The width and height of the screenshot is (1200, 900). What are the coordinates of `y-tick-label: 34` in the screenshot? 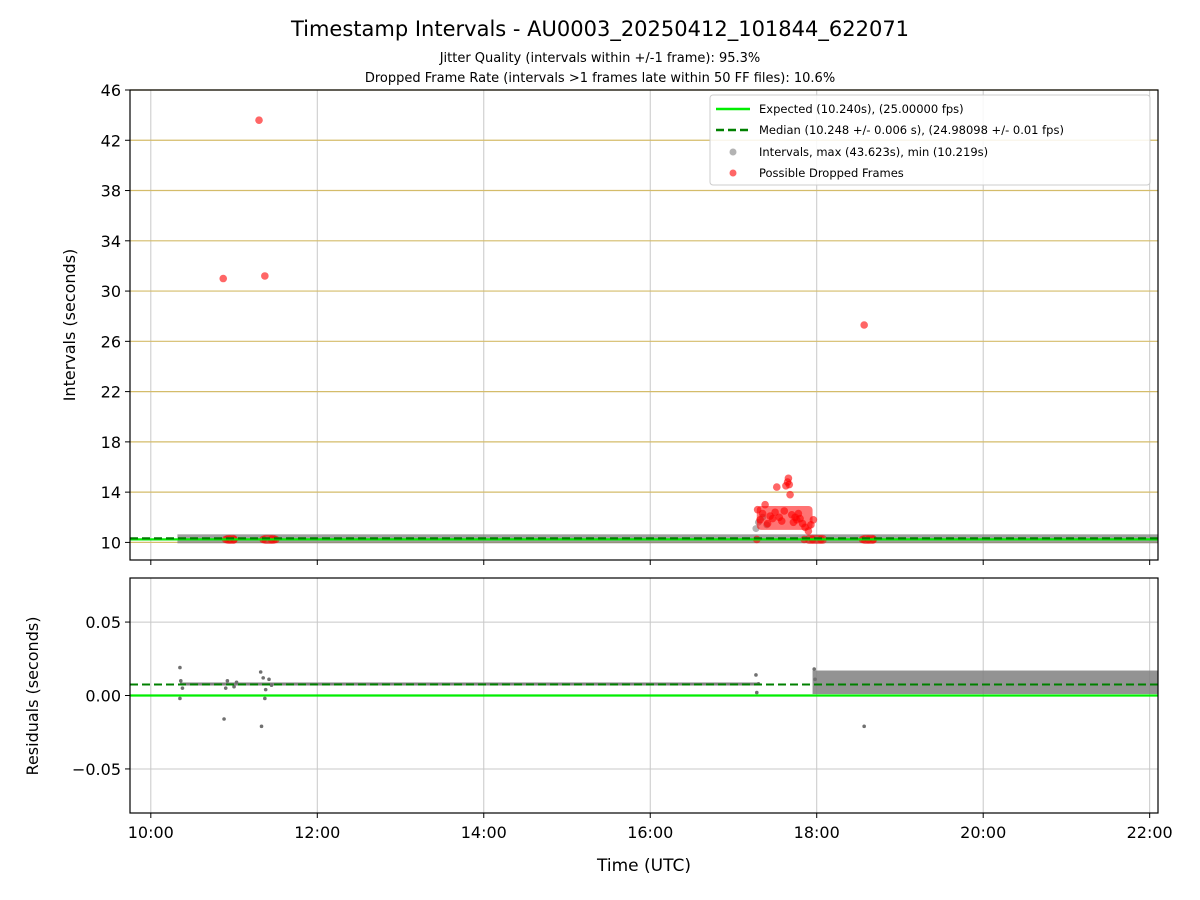 It's located at (111, 241).